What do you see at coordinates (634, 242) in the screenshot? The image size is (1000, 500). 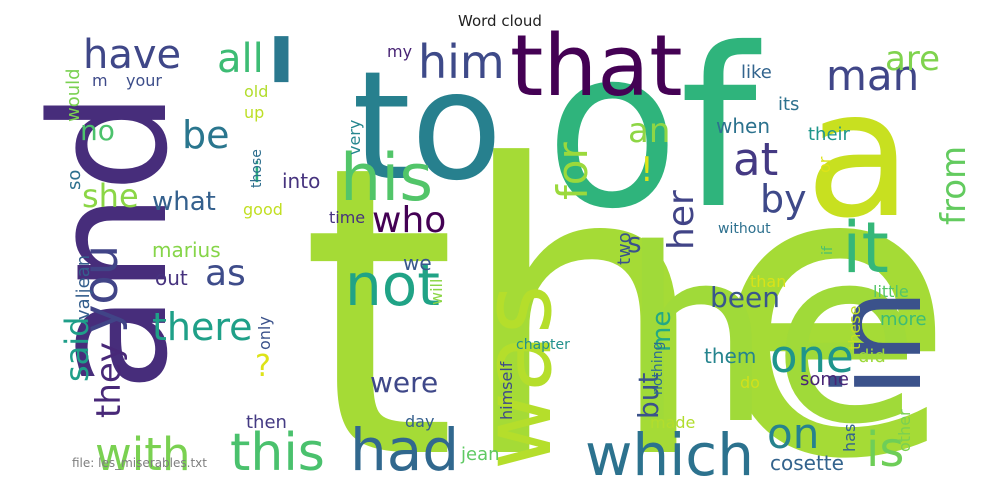 I see `word-s: s` at bounding box center [634, 242].